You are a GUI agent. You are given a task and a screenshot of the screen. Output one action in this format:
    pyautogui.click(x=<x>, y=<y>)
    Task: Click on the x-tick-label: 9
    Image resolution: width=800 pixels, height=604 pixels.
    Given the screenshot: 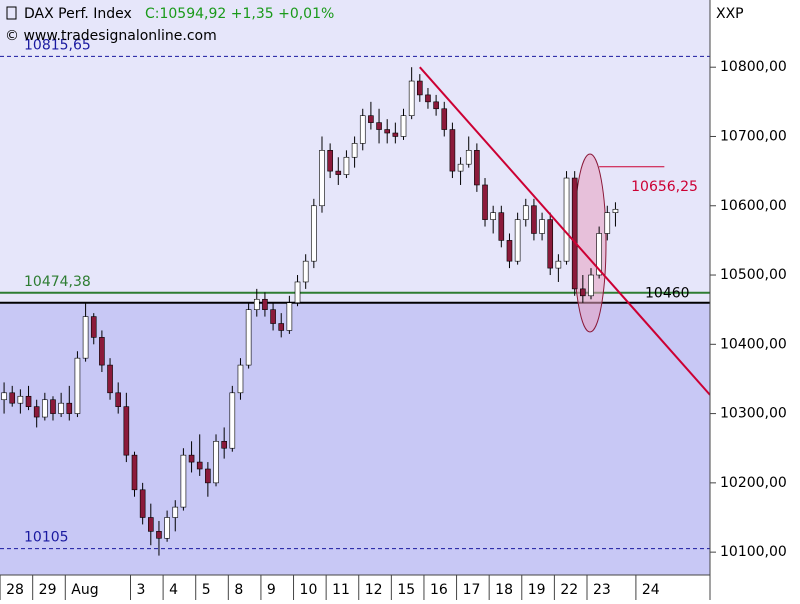 What is the action you would take?
    pyautogui.click(x=271, y=590)
    